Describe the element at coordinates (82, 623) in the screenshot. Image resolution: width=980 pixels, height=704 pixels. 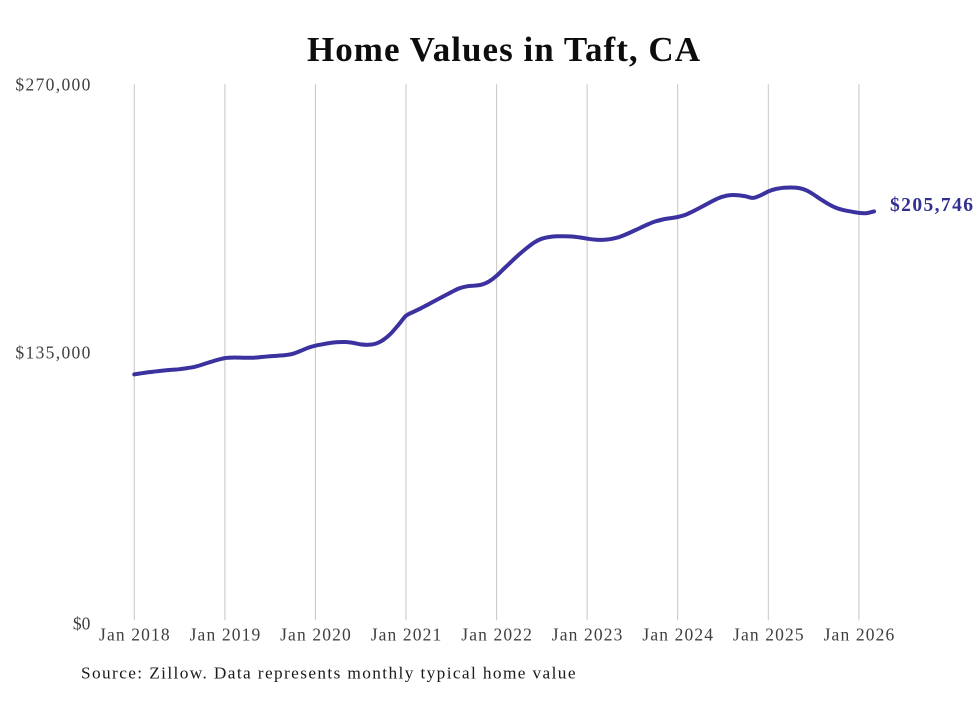
I see `svg-text: $0` at that location.